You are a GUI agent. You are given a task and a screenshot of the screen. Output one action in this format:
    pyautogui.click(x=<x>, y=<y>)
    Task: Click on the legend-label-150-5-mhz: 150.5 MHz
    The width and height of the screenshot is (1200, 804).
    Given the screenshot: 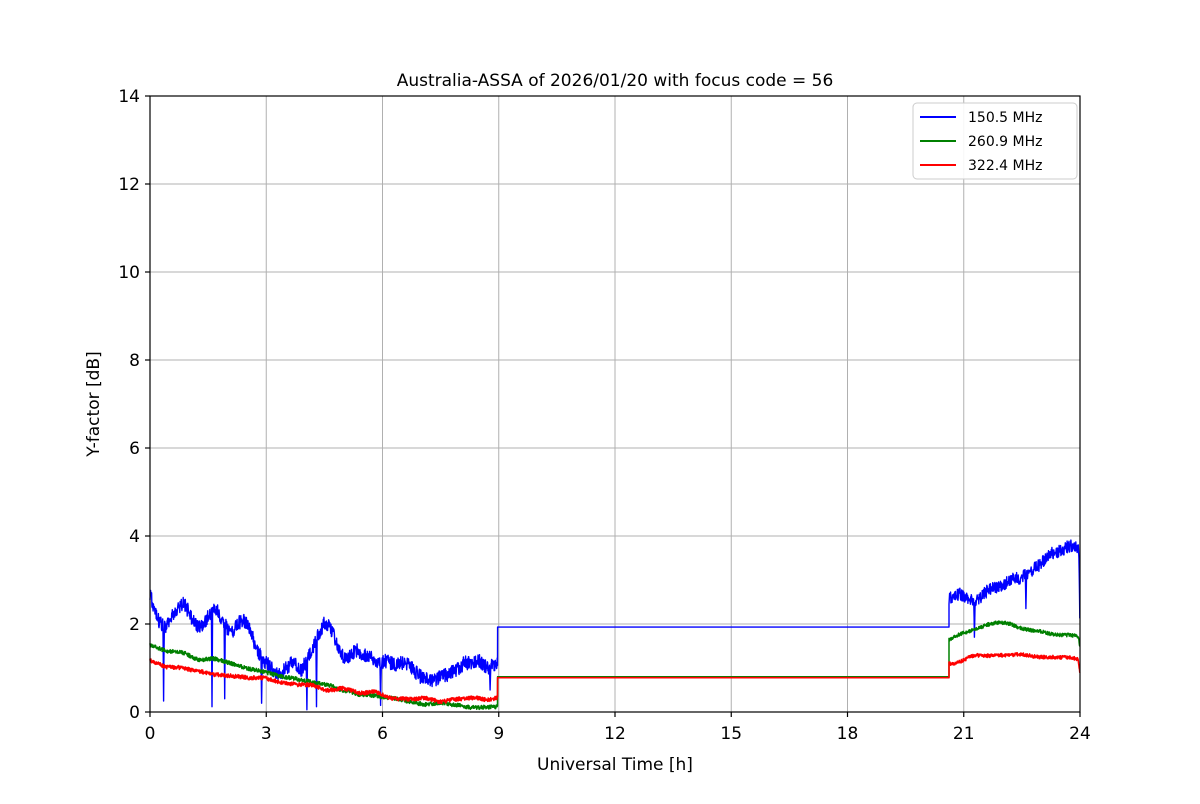 What is the action you would take?
    pyautogui.click(x=1005, y=118)
    